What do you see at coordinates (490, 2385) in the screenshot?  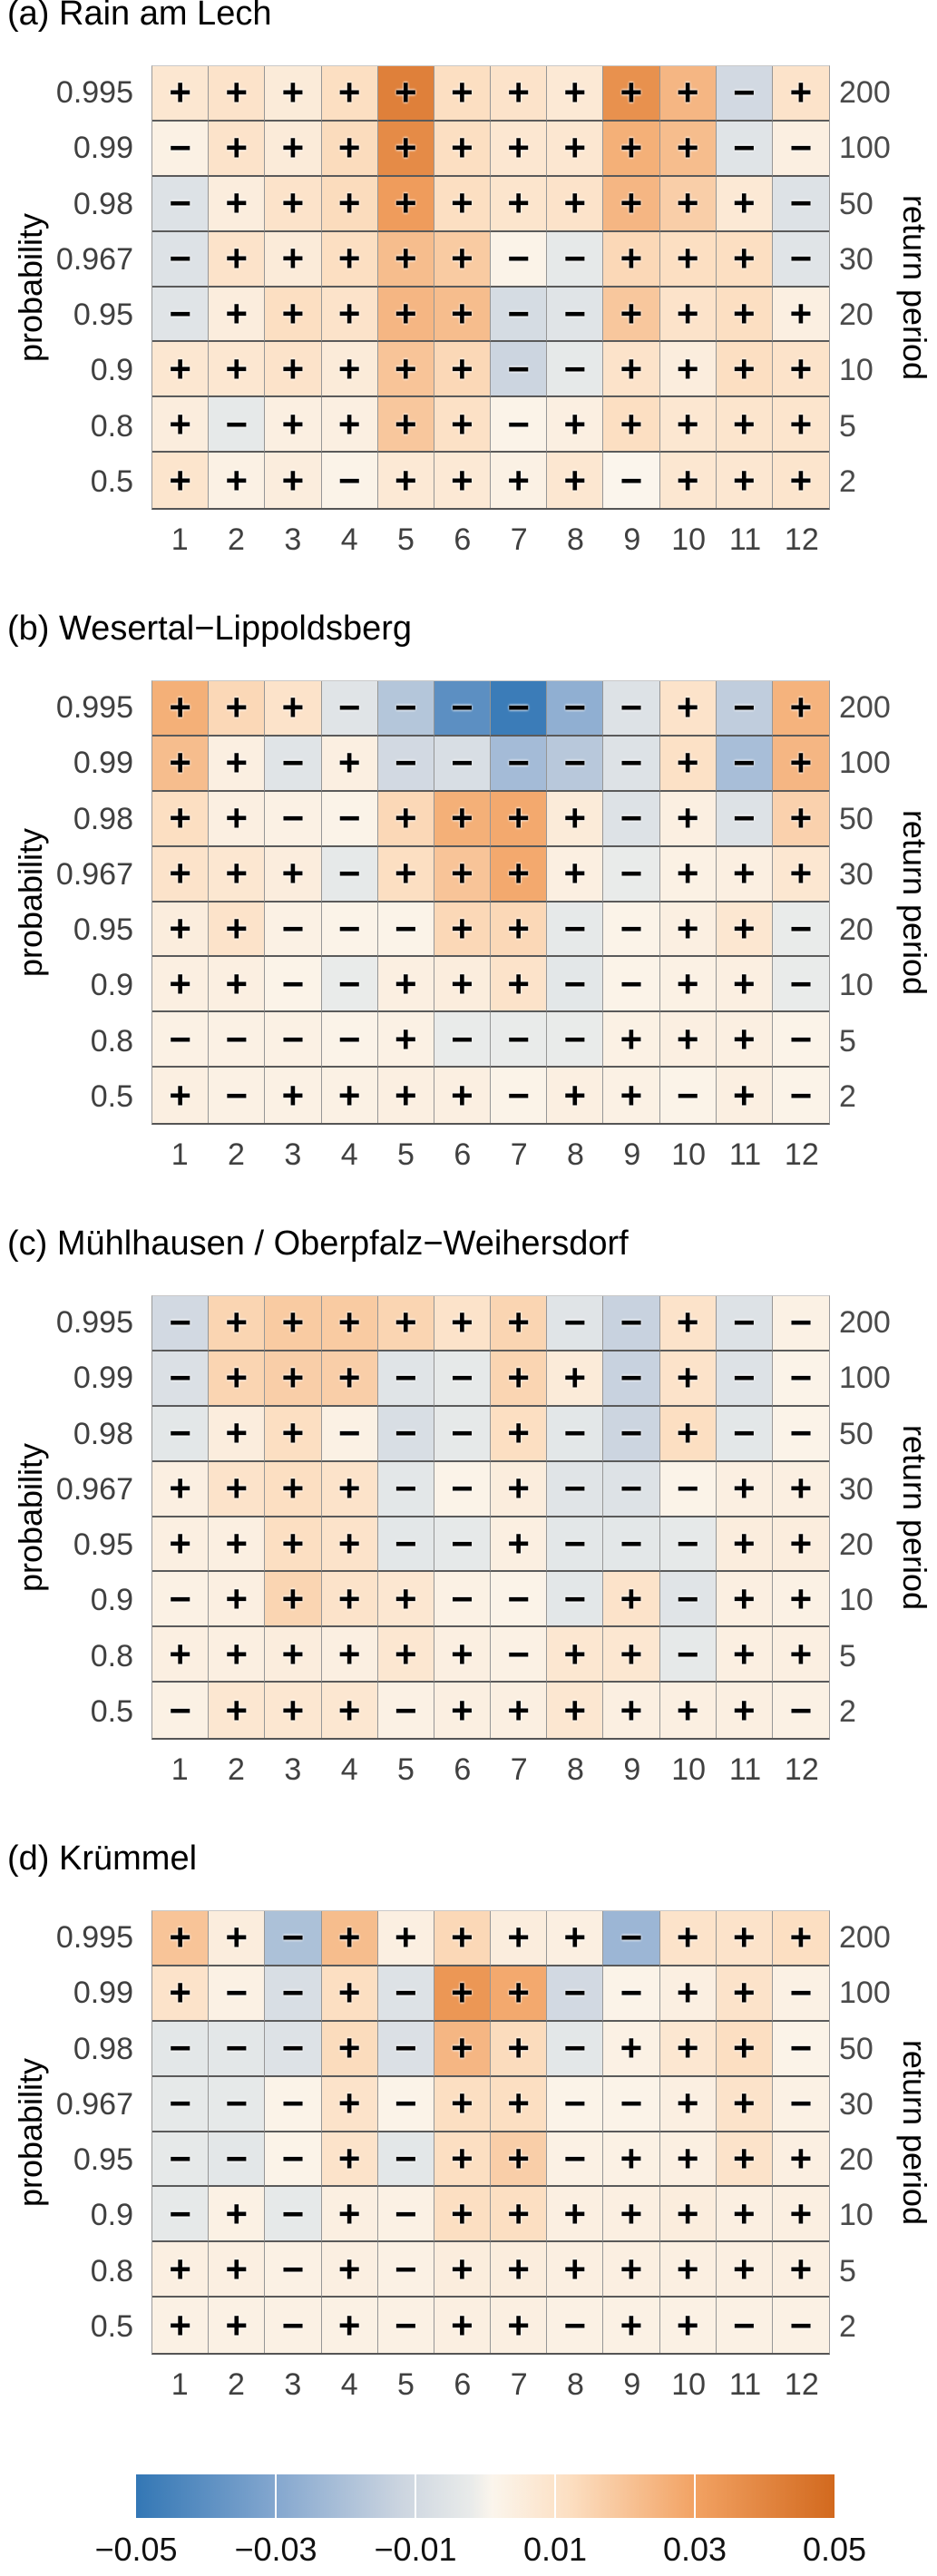 I see `month-ticks: 1 2 3 4 5 6 7 8 9 10 11 12` at bounding box center [490, 2385].